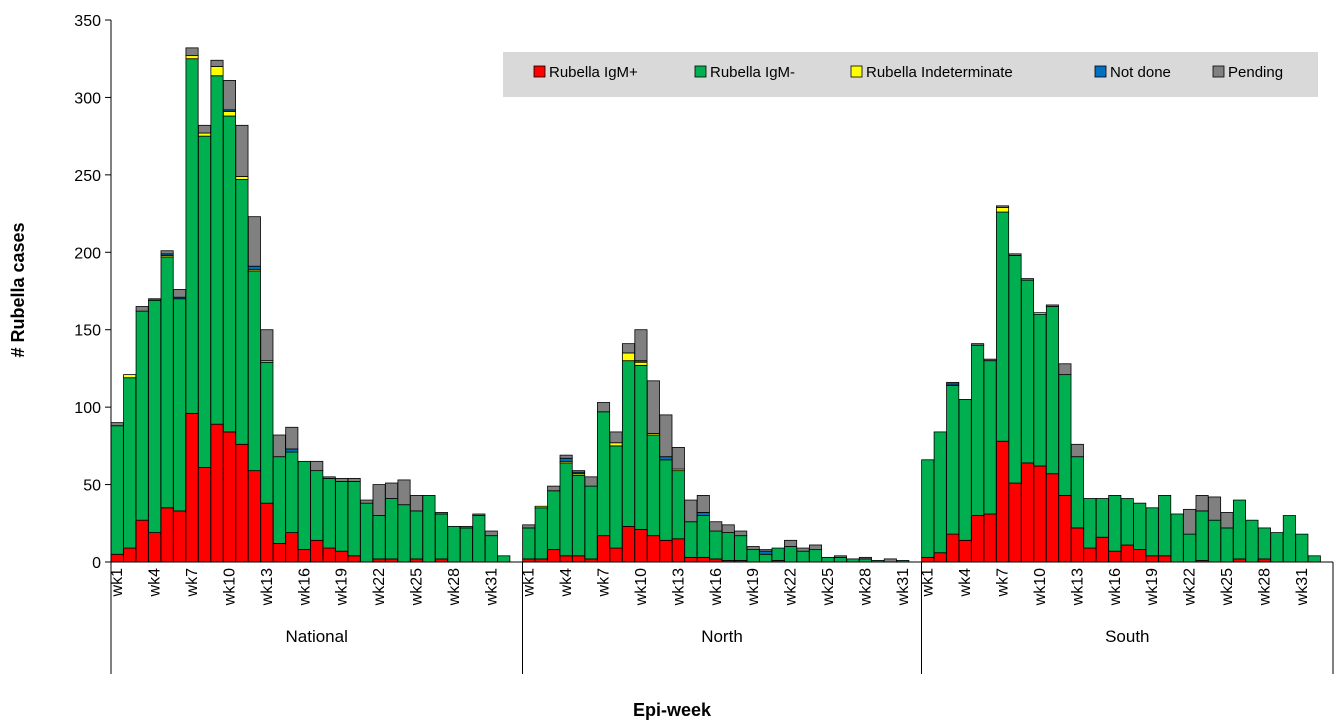  What do you see at coordinates (593, 72) in the screenshot?
I see `legend-label: Rubella IgM+` at bounding box center [593, 72].